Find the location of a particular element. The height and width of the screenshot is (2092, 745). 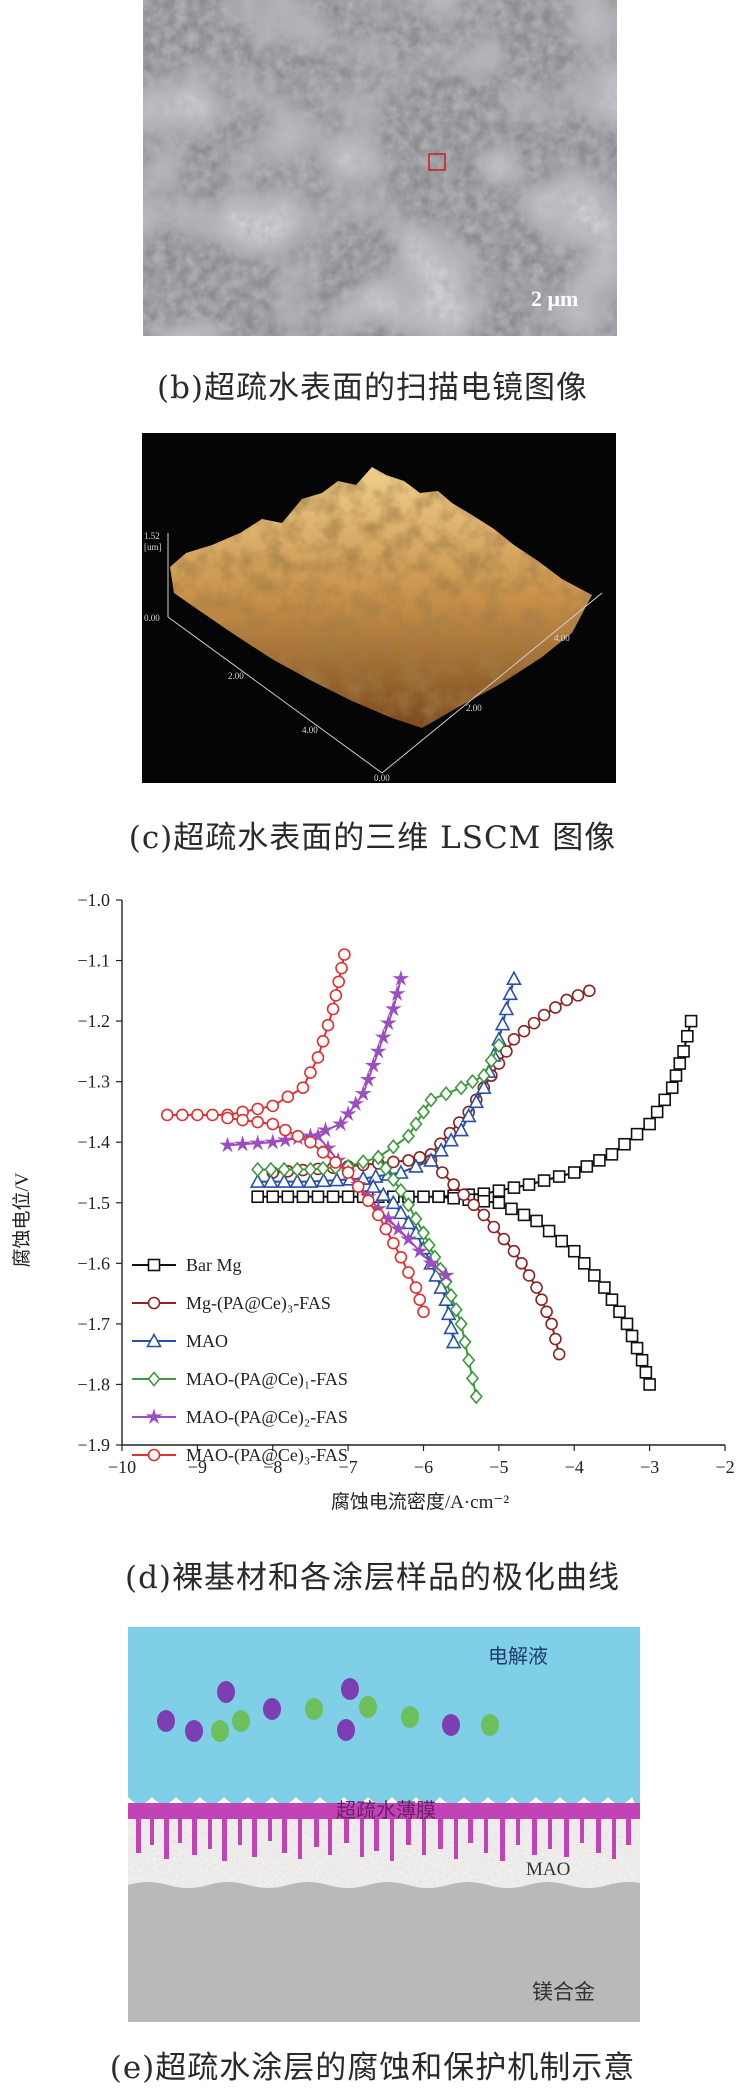

sem-scale-label: 2 μm is located at coordinates (554, 298).